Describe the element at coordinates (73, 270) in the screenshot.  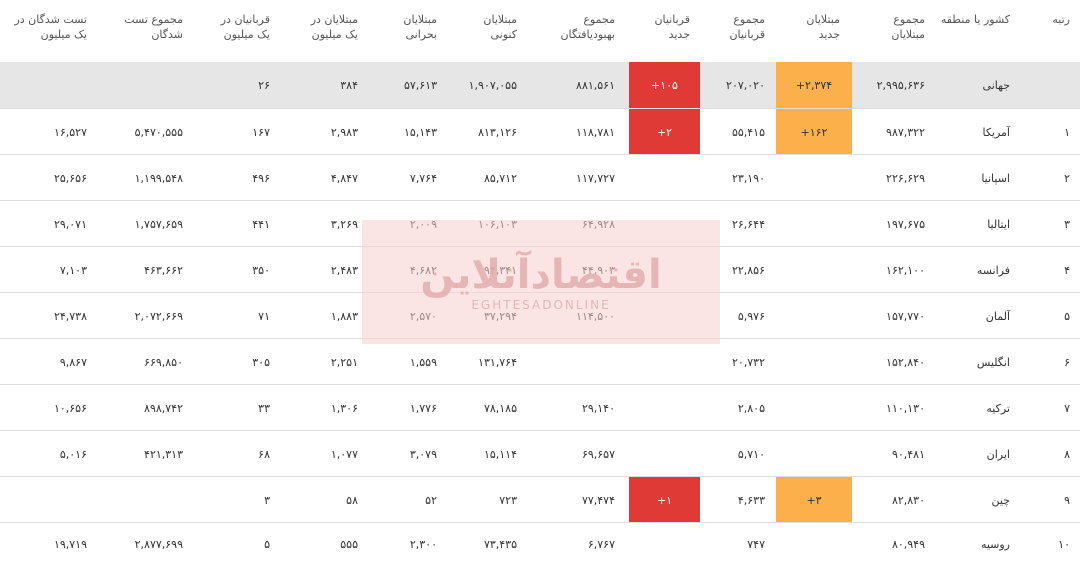
I see `cell-tests-per-million: ۷,۱۰۳` at that location.